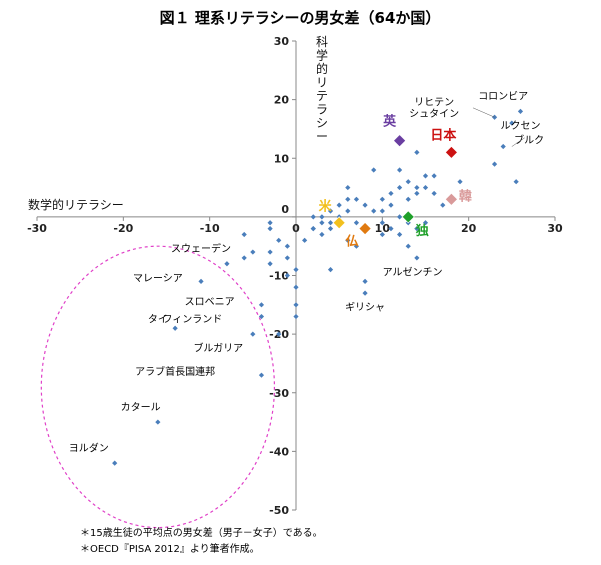 The width and height of the screenshot is (601, 565). What do you see at coordinates (434, 102) in the screenshot?
I see `country-label: リヒテン` at bounding box center [434, 102].